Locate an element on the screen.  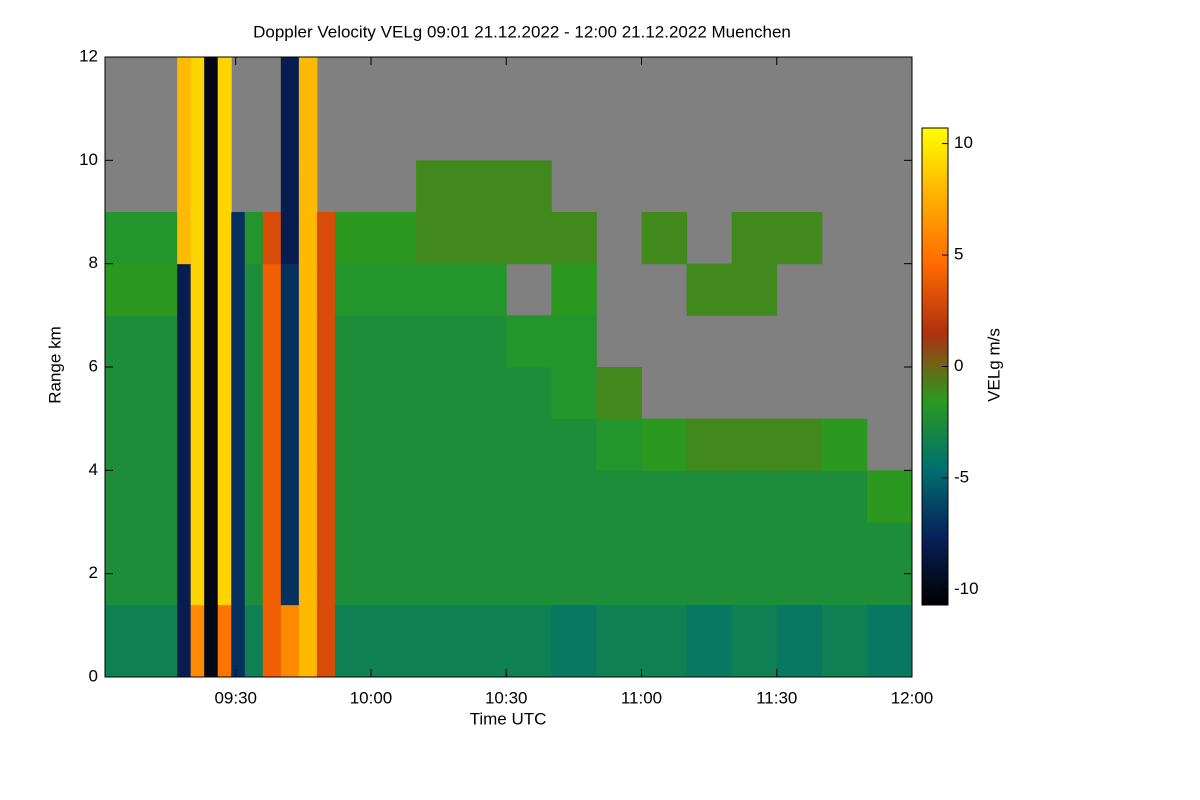
colorbar-tick-label: 5 is located at coordinates (958, 254).